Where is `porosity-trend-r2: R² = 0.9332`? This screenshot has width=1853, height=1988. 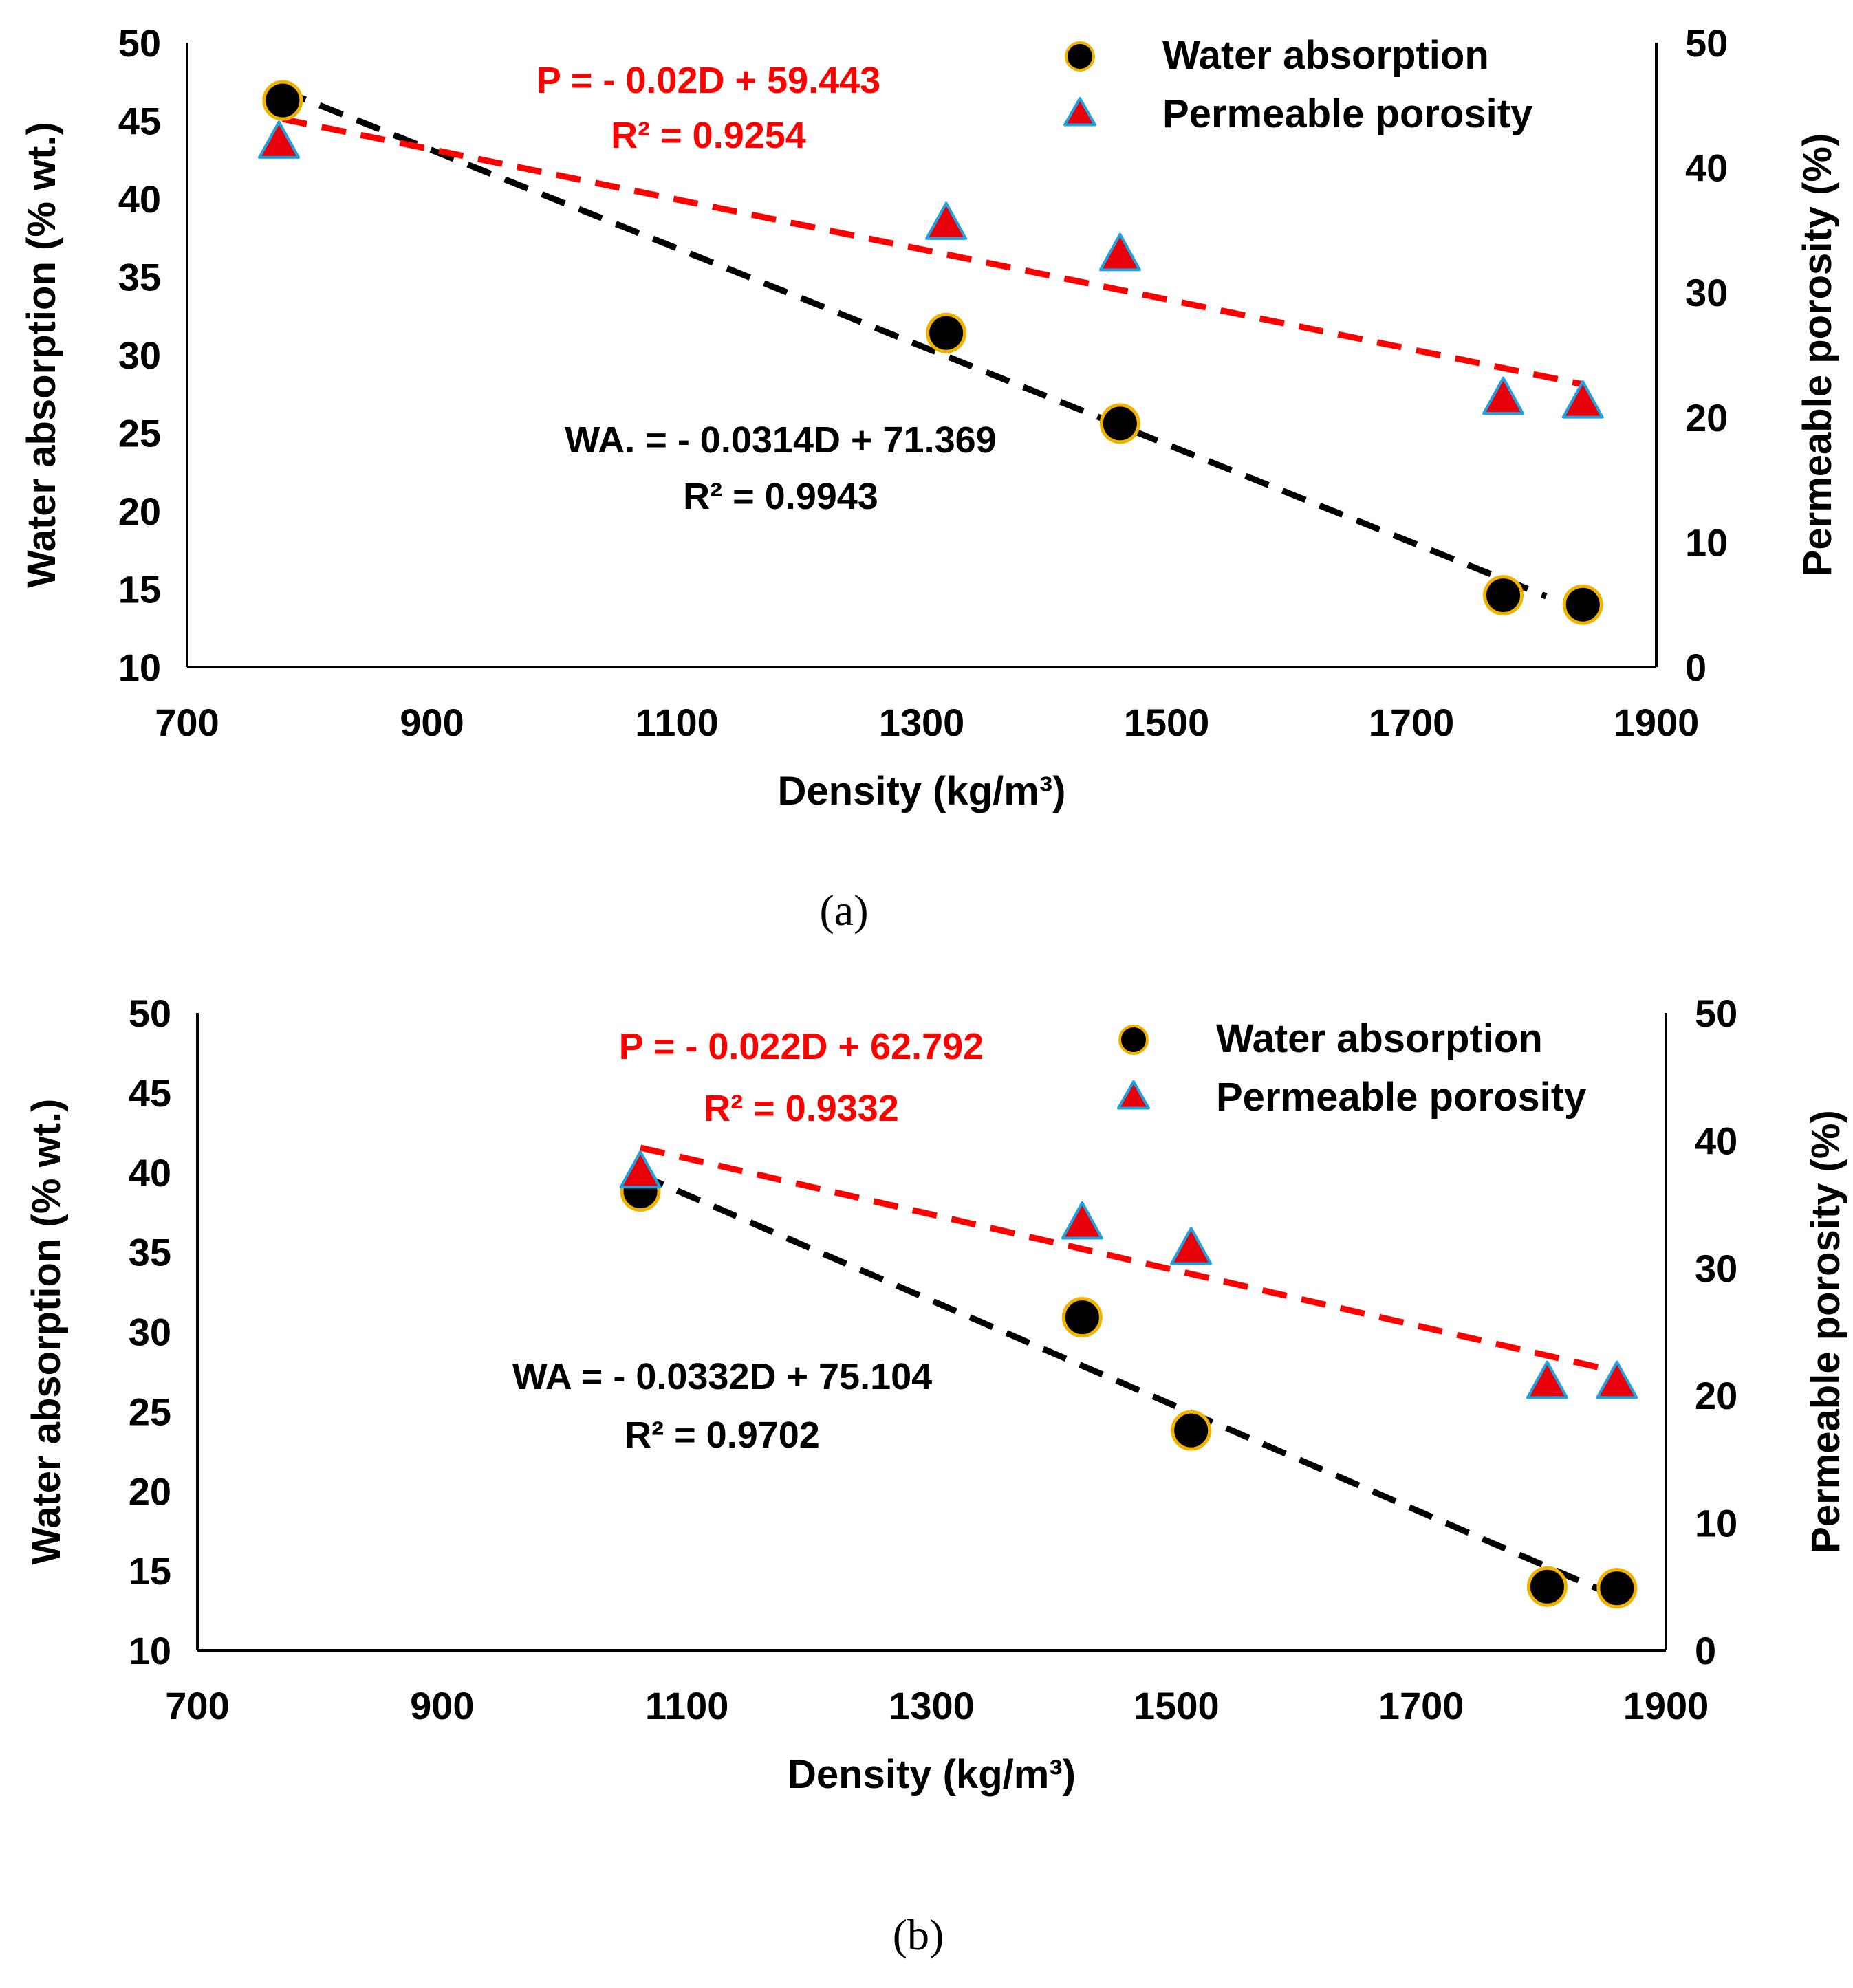 porosity-trend-r2: R² = 0.9332 is located at coordinates (801, 1108).